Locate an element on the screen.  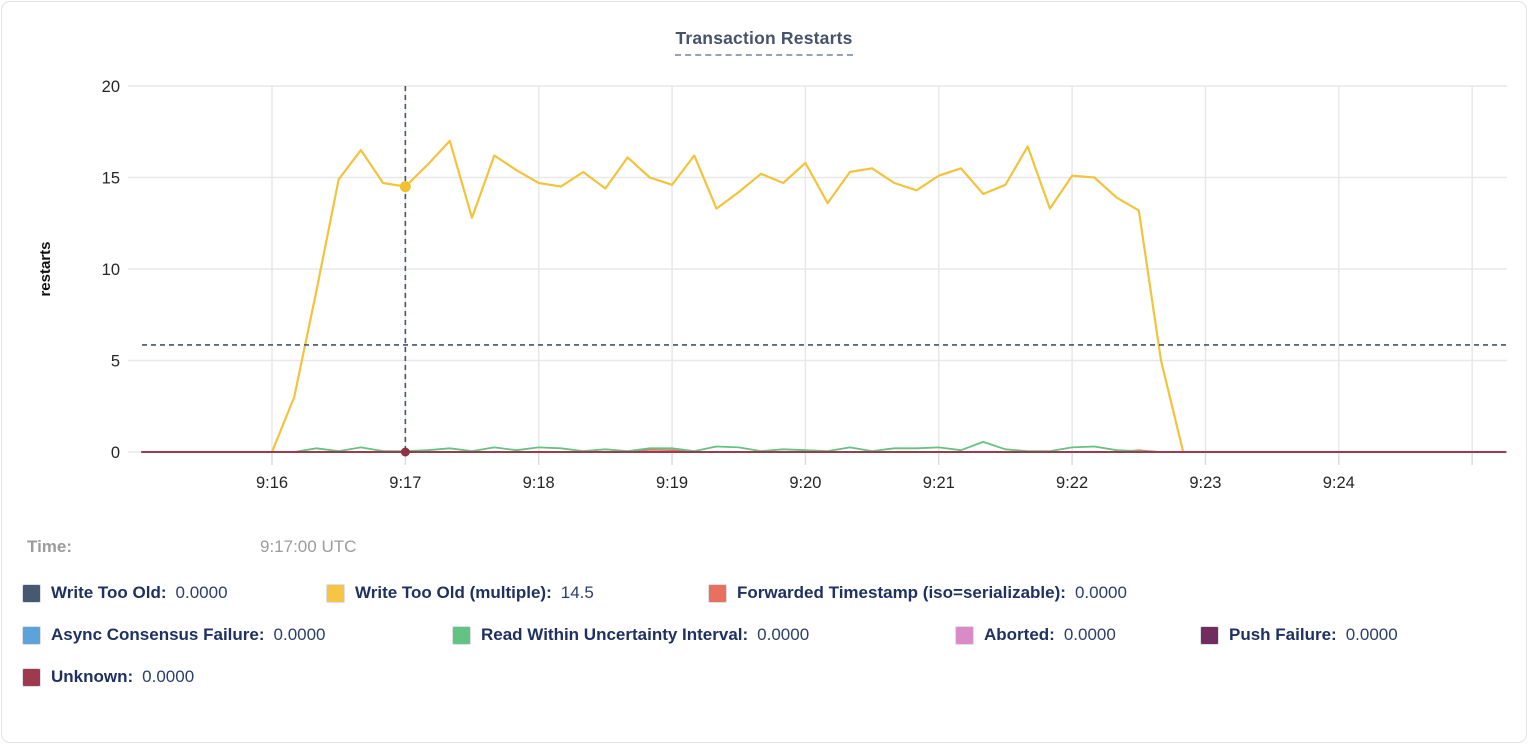
chart-title-wrap: Transaction Restarts is located at coordinates (764, 42).